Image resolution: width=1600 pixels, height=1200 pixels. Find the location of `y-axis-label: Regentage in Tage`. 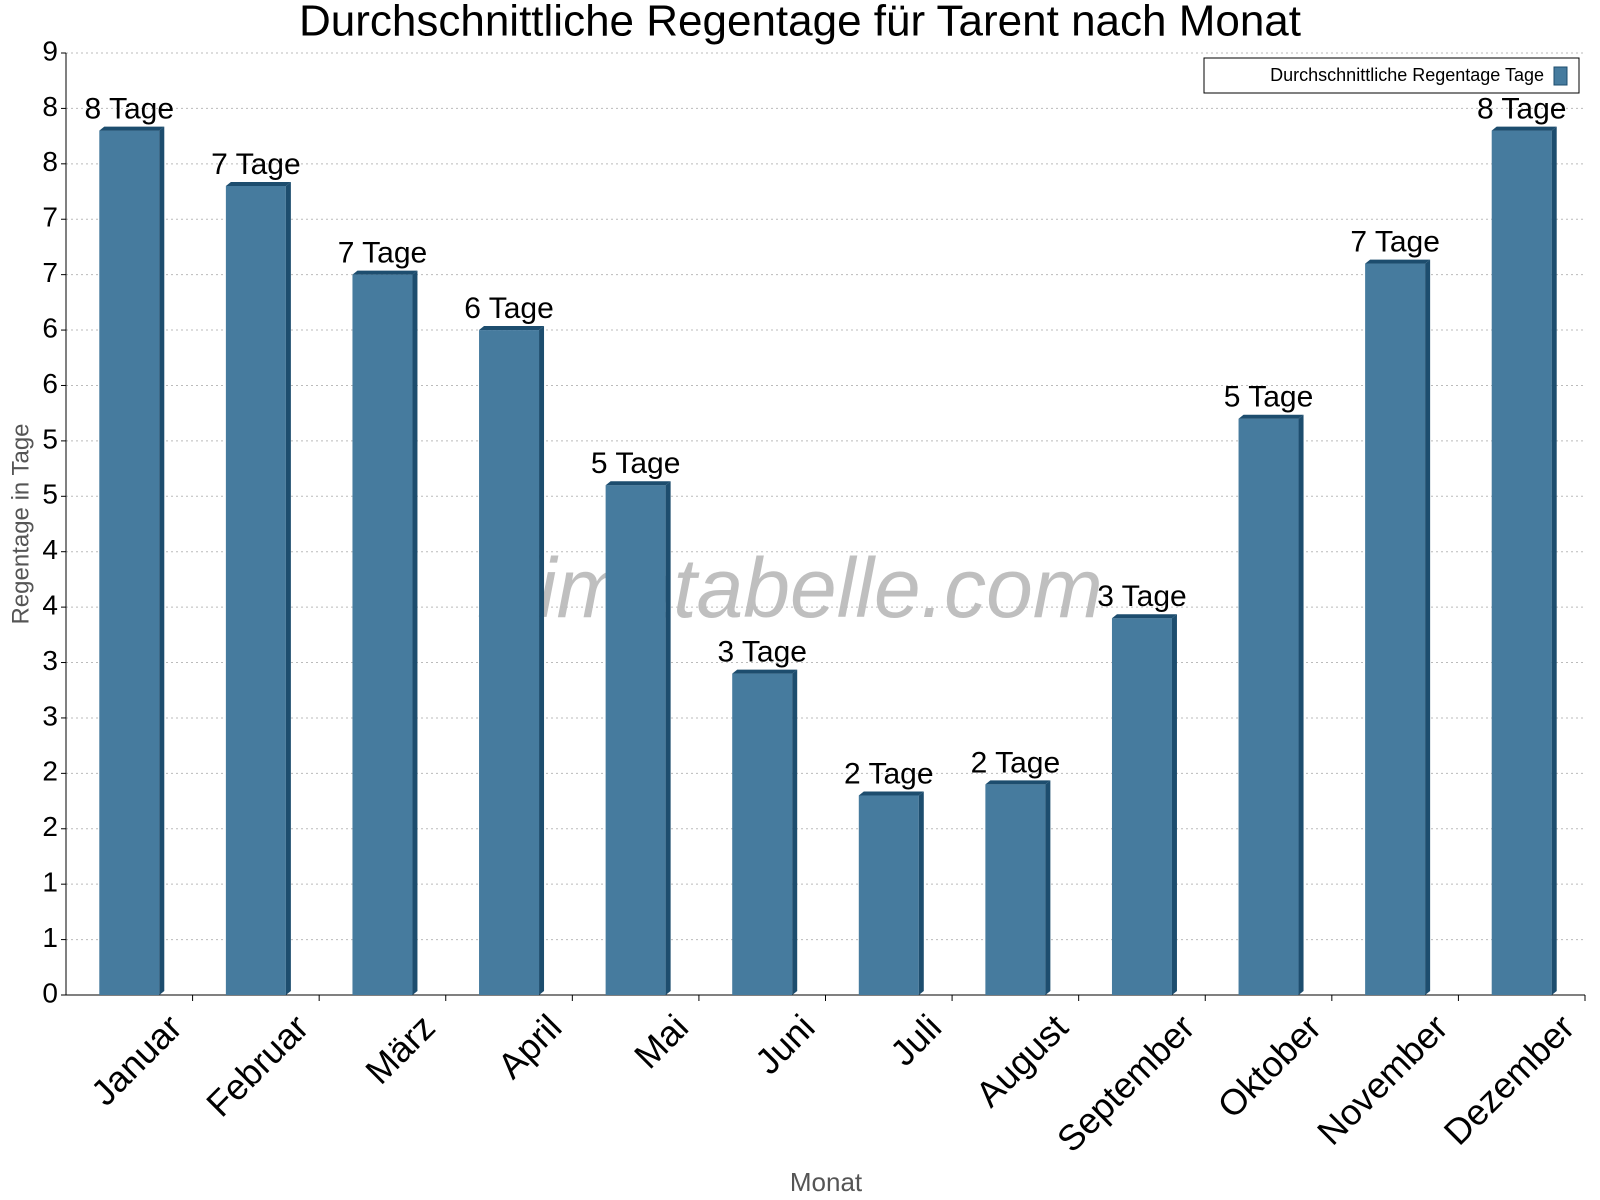

y-axis-label: Regentage in Tage is located at coordinates (20, 523).